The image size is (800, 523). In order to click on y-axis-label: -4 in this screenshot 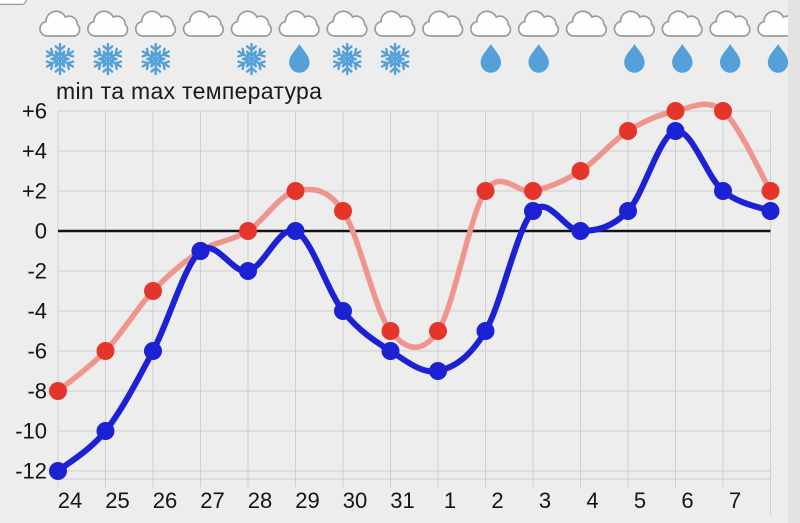, I will do `click(37, 311)`.